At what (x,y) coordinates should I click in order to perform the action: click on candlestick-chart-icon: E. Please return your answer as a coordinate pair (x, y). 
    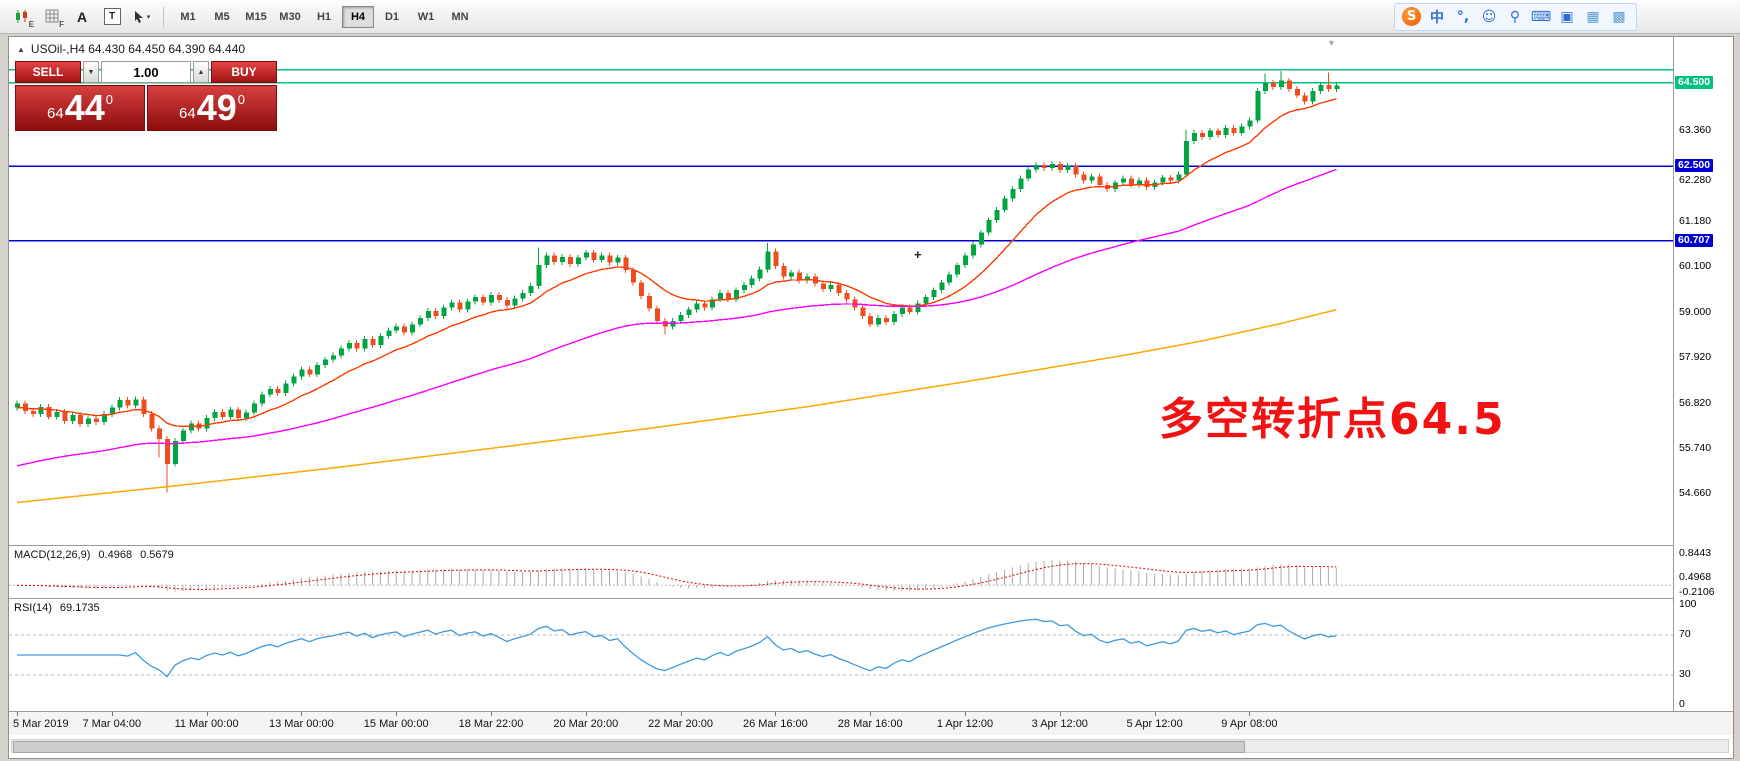
    Looking at the image, I should click on (22, 17).